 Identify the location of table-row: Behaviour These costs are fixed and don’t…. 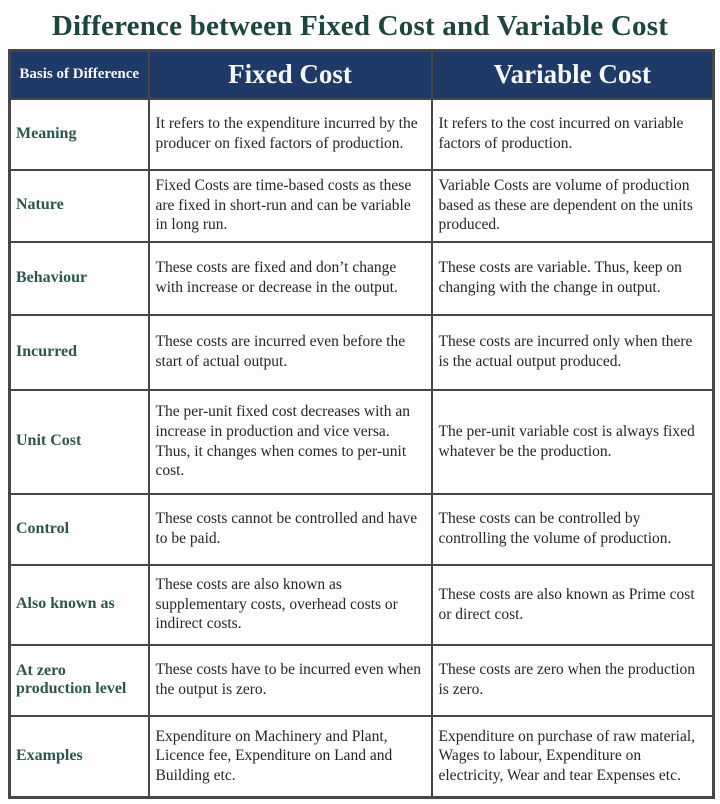
(361, 278).